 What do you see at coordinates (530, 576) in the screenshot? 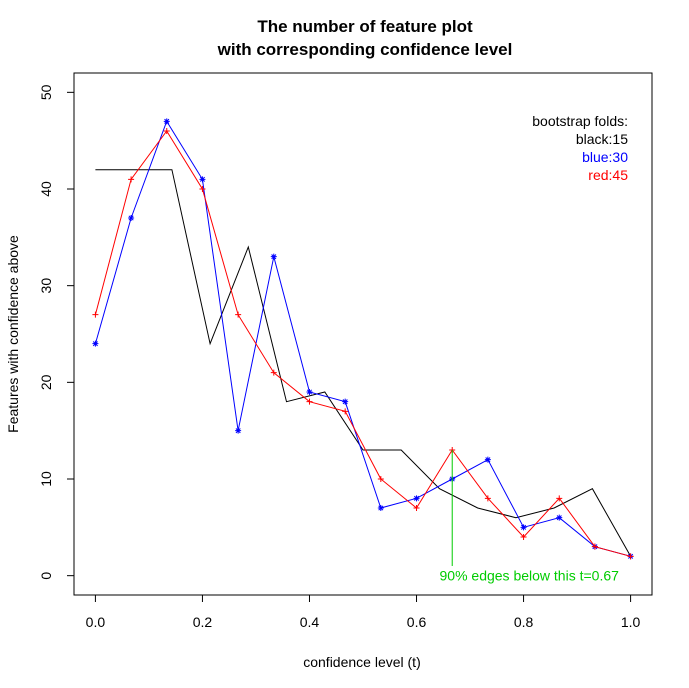
I see `annotation-text: 90% edges below this t=0.67` at bounding box center [530, 576].